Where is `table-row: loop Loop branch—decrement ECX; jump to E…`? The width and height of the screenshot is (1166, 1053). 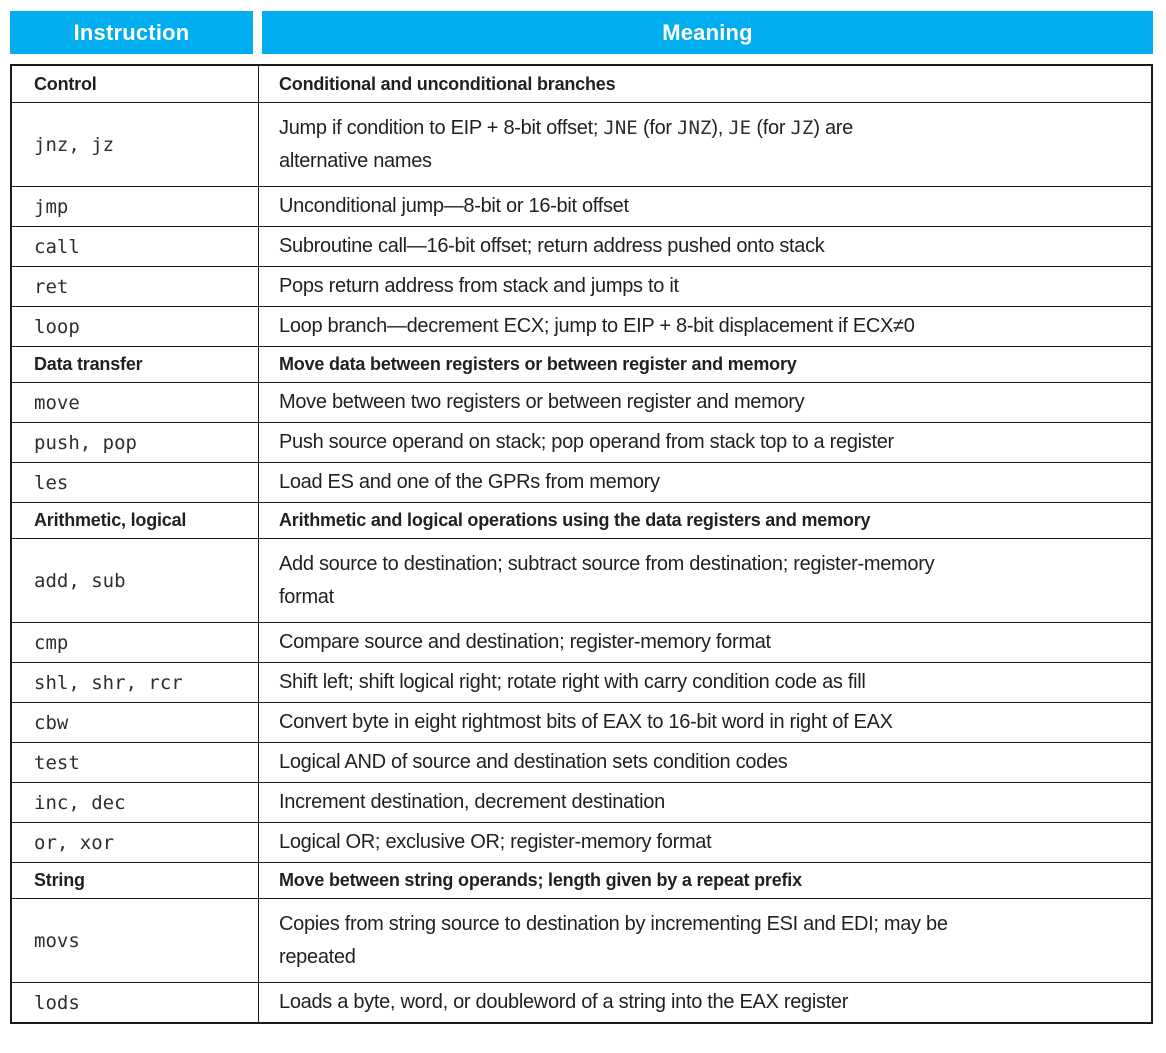 table-row: loop Loop branch—decrement ECX; jump to E… is located at coordinates (581, 326).